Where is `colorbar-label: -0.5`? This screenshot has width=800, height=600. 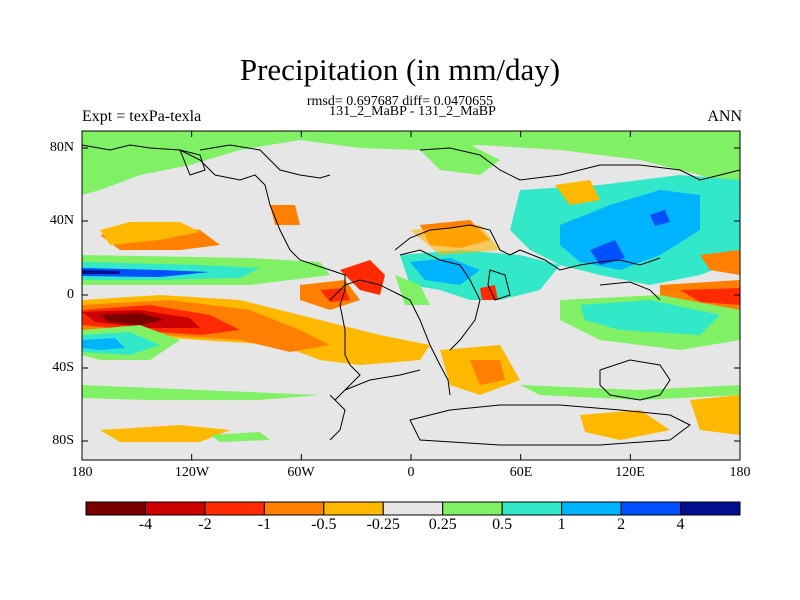
colorbar-label: -0.5 is located at coordinates (324, 524).